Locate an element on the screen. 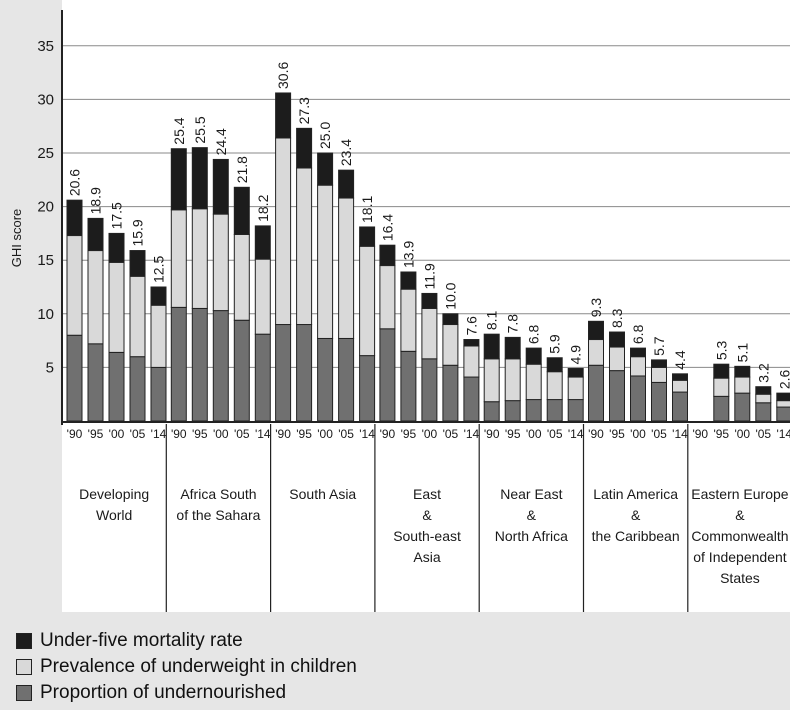 Image resolution: width=790 pixels, height=710 pixels. y-tick-25: 25 is located at coordinates (45, 153).